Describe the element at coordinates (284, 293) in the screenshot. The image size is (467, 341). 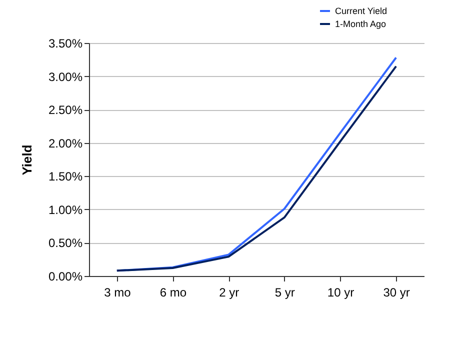
I see `x-tick-label: 5 yr` at that location.